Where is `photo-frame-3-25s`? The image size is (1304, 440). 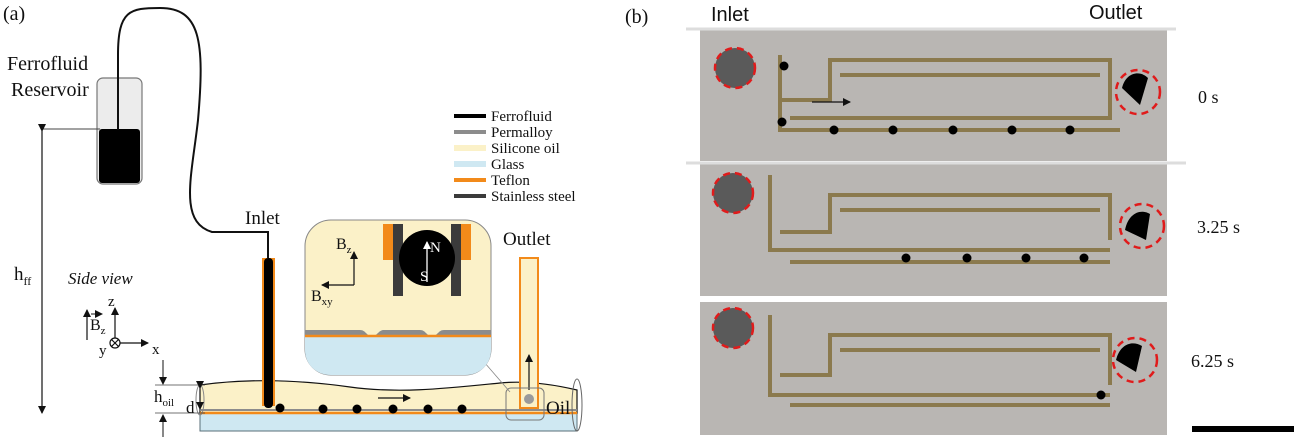
photo-frame-3-25s is located at coordinates (936, 228).